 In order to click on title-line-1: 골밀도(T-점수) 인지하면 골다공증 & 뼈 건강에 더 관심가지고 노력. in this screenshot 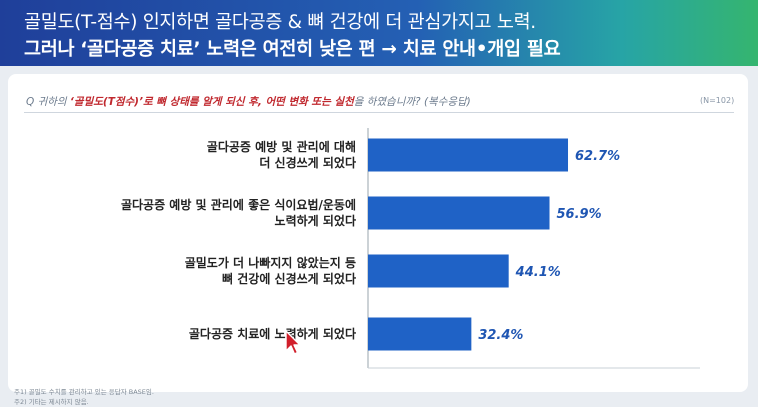, I will do `click(280, 22)`.